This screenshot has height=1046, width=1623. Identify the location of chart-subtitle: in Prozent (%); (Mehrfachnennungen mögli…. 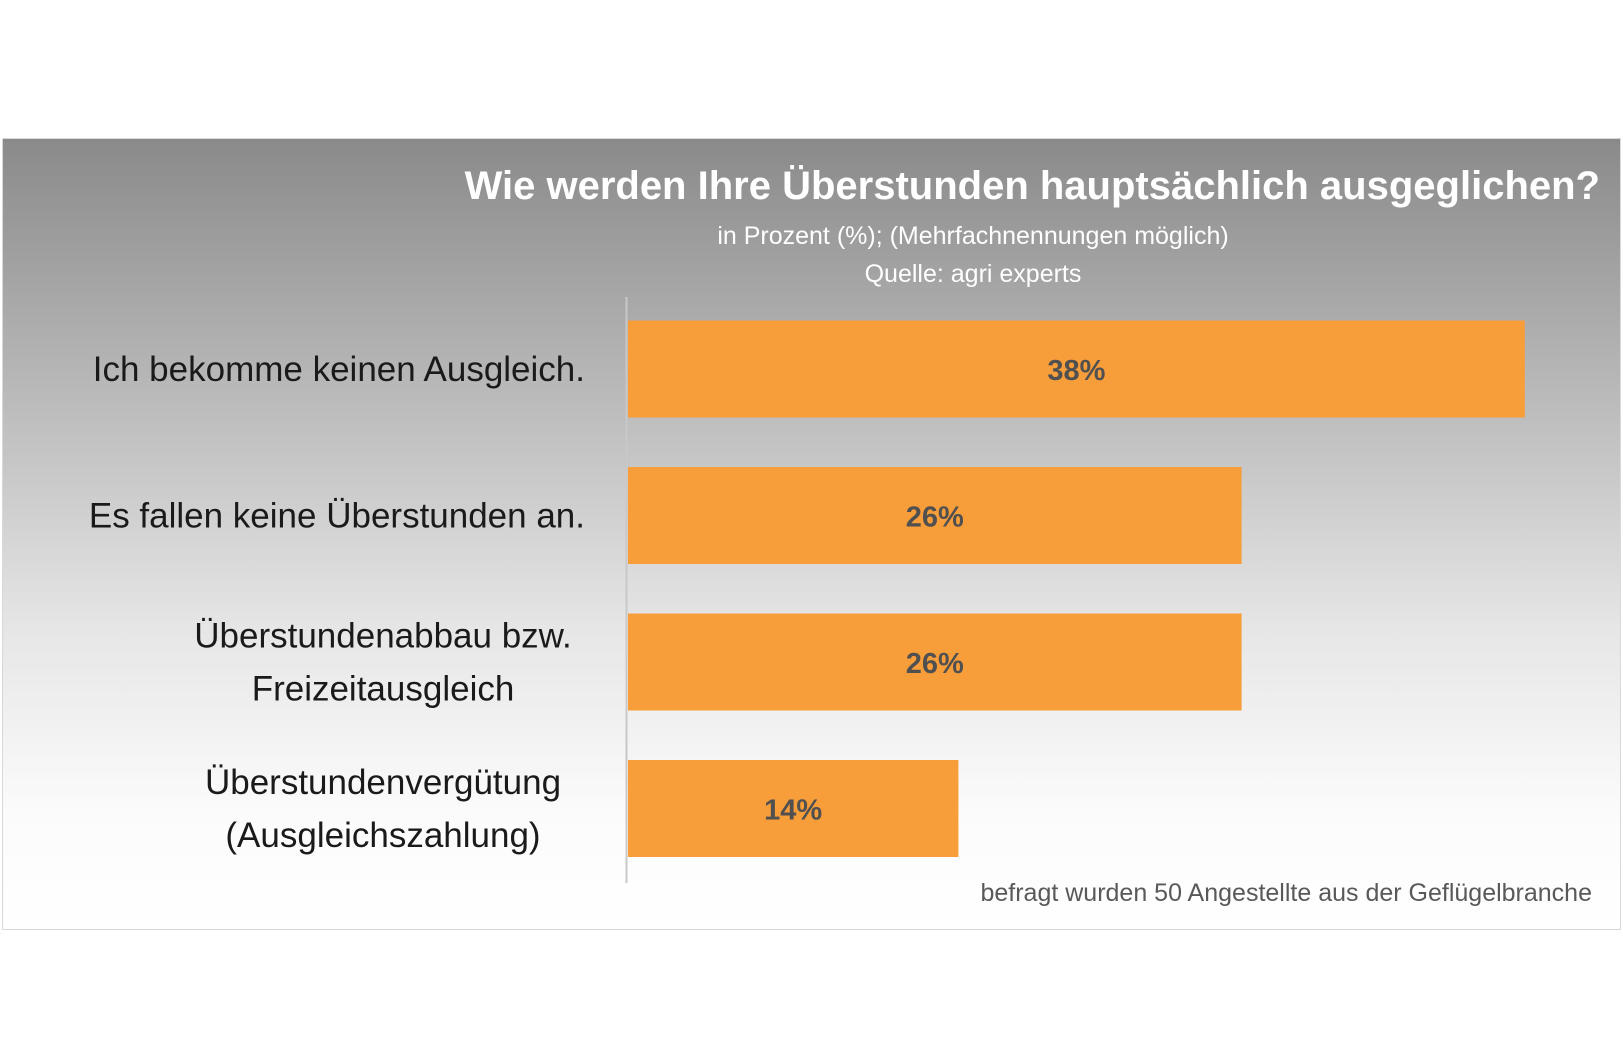
(972, 236).